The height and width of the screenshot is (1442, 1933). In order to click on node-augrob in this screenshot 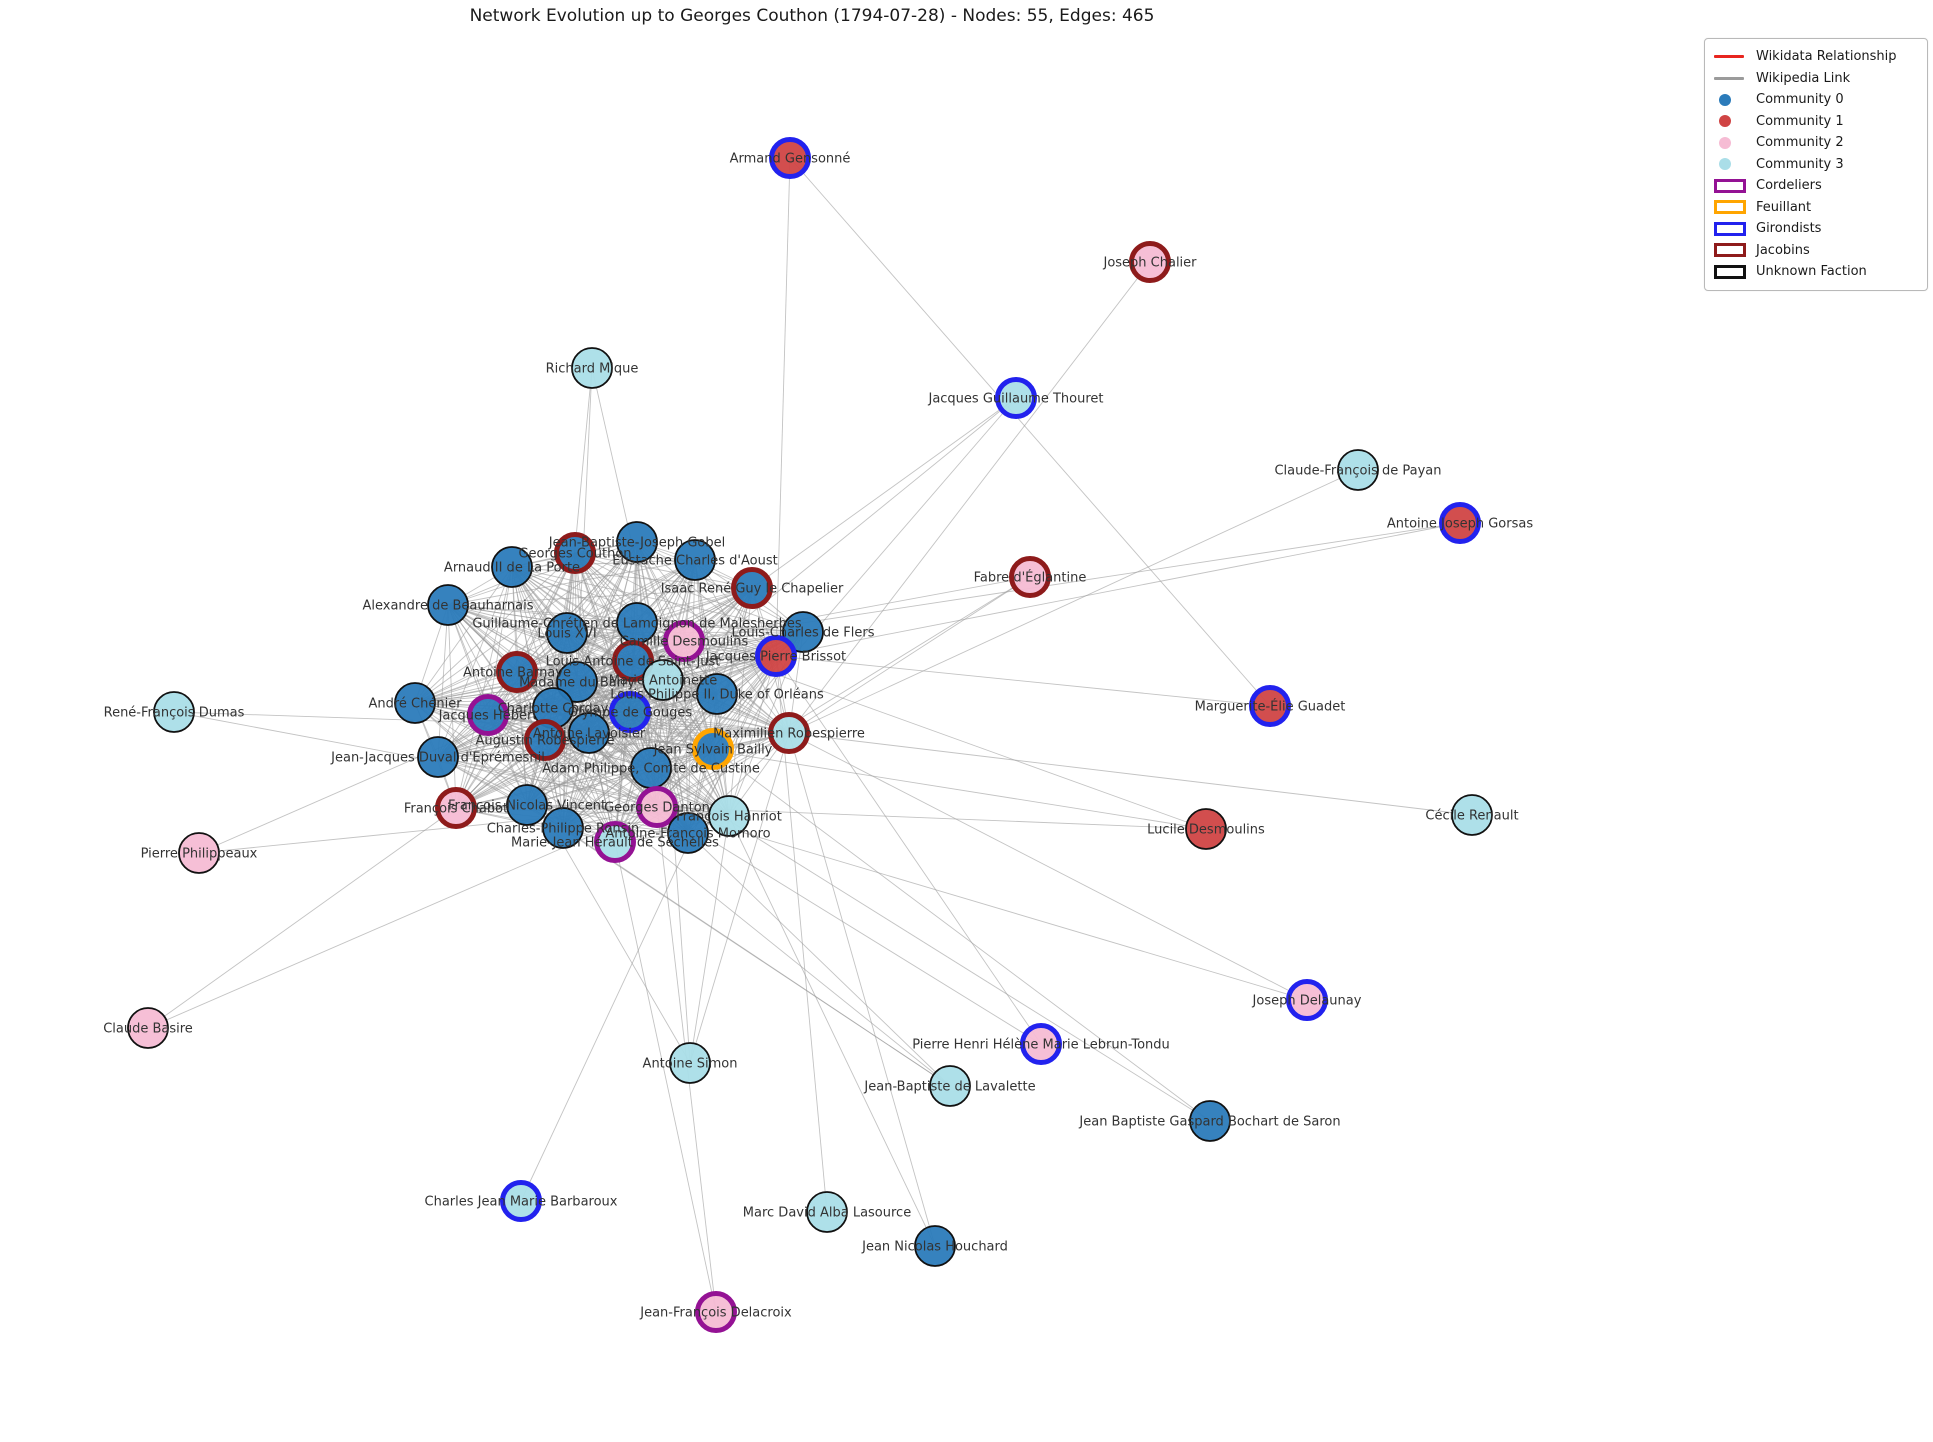, I will do `click(545, 740)`.